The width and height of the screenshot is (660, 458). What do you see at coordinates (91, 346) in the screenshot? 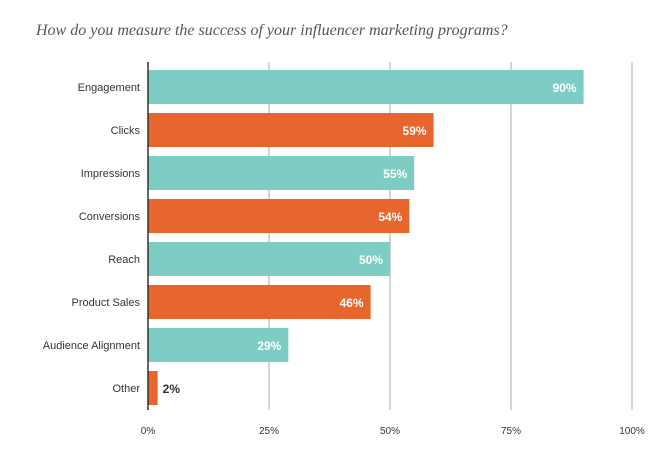
I see `category-label: Audience Alignment` at bounding box center [91, 346].